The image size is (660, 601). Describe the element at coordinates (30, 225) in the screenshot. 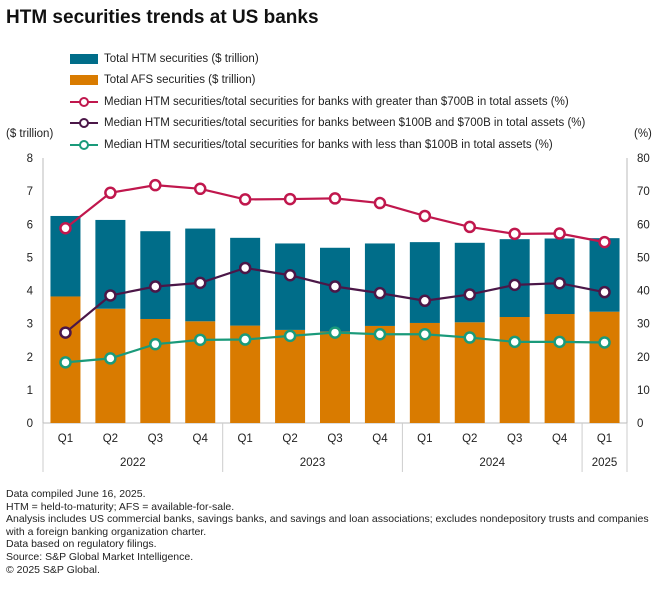

I see `left-tick-label: 6` at that location.